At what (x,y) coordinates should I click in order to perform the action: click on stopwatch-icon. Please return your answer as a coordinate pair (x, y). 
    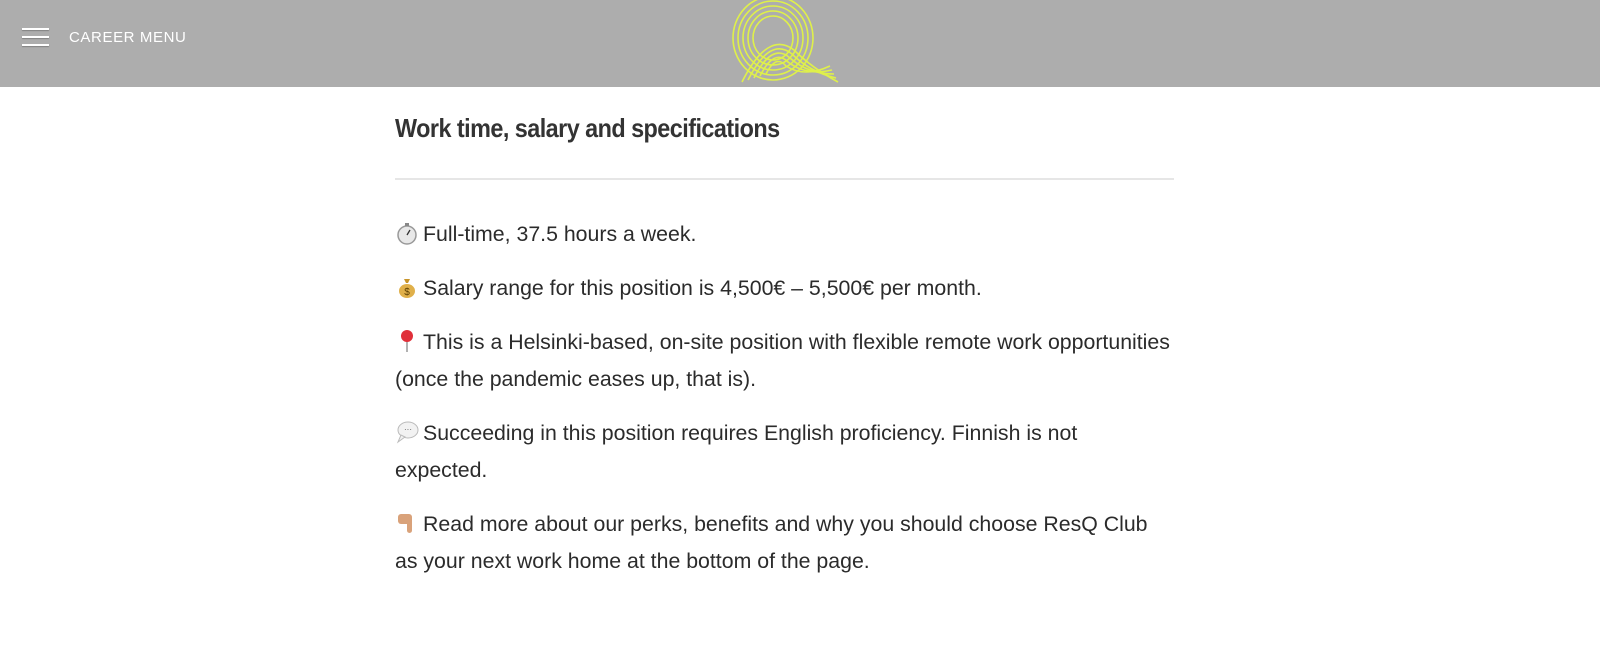
    Looking at the image, I should click on (407, 234).